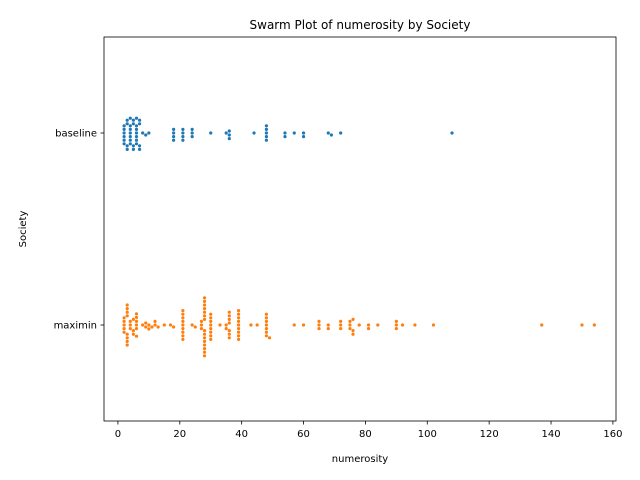 Image resolution: width=640 pixels, height=480 pixels. Describe the element at coordinates (76, 134) in the screenshot. I see `y-tick-label-baseline: baseline` at that location.